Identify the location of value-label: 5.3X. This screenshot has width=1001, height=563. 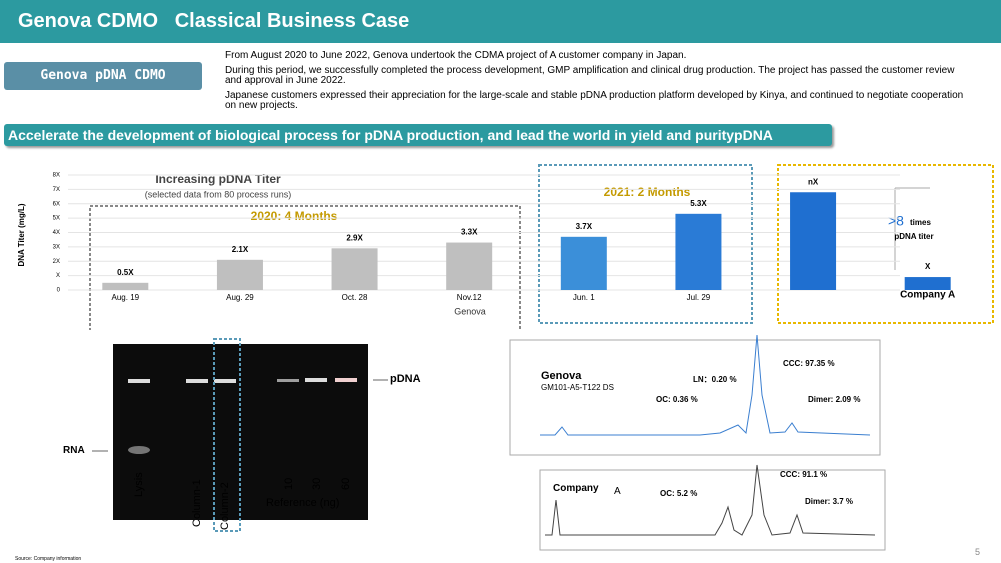
(698, 203).